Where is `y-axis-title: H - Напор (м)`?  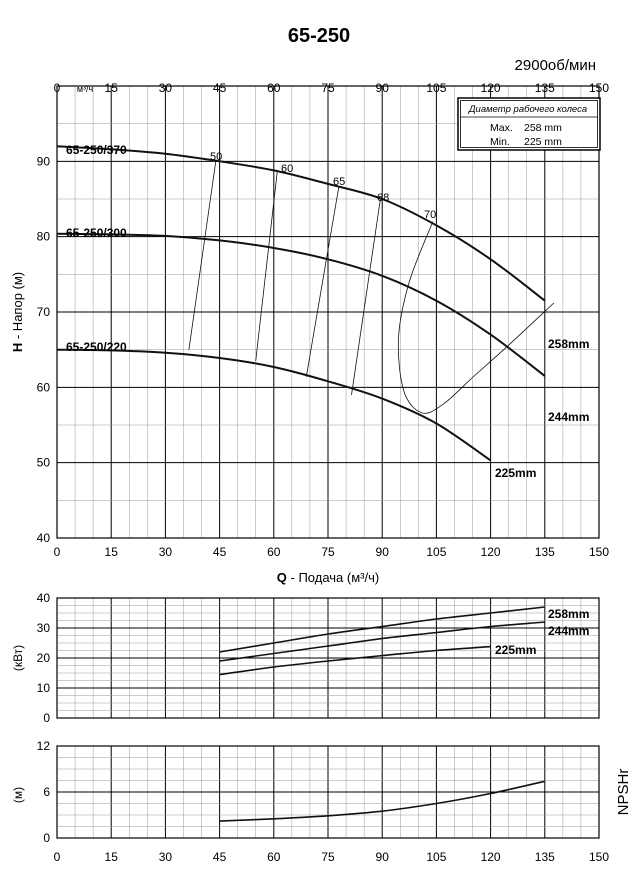
y-axis-title: H - Напор (м) is located at coordinates (17, 312).